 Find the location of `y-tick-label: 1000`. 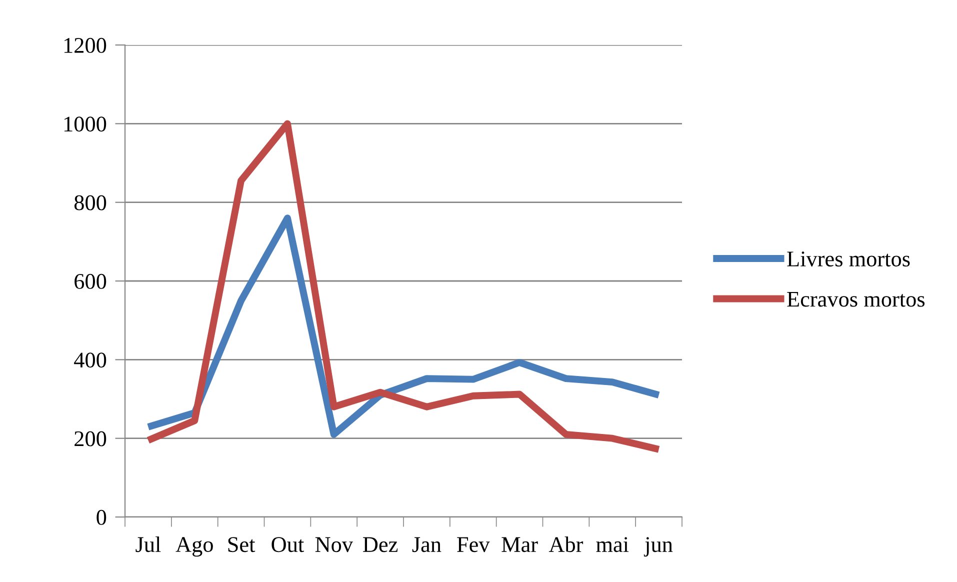

y-tick-label: 1000 is located at coordinates (85, 124).